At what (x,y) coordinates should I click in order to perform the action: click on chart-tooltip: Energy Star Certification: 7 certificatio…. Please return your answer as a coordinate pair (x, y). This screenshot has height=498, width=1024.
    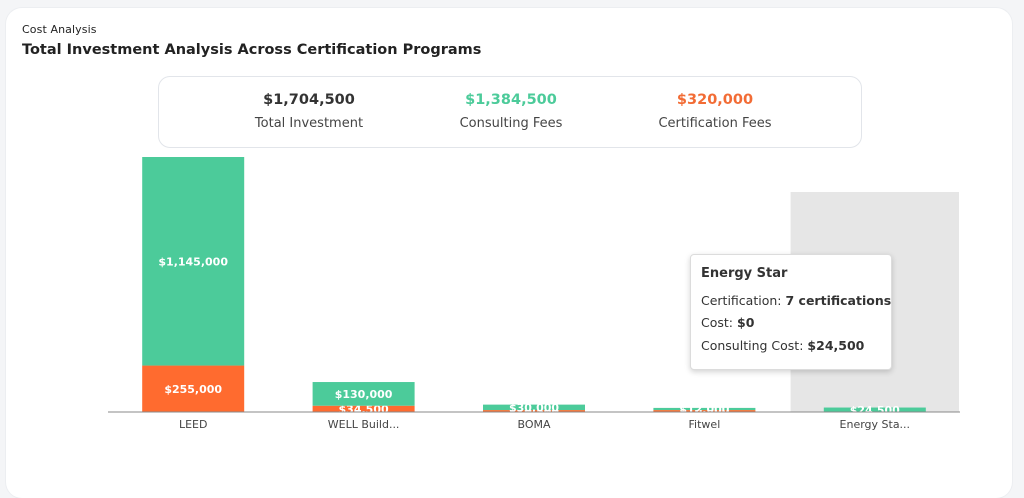
    Looking at the image, I should click on (791, 312).